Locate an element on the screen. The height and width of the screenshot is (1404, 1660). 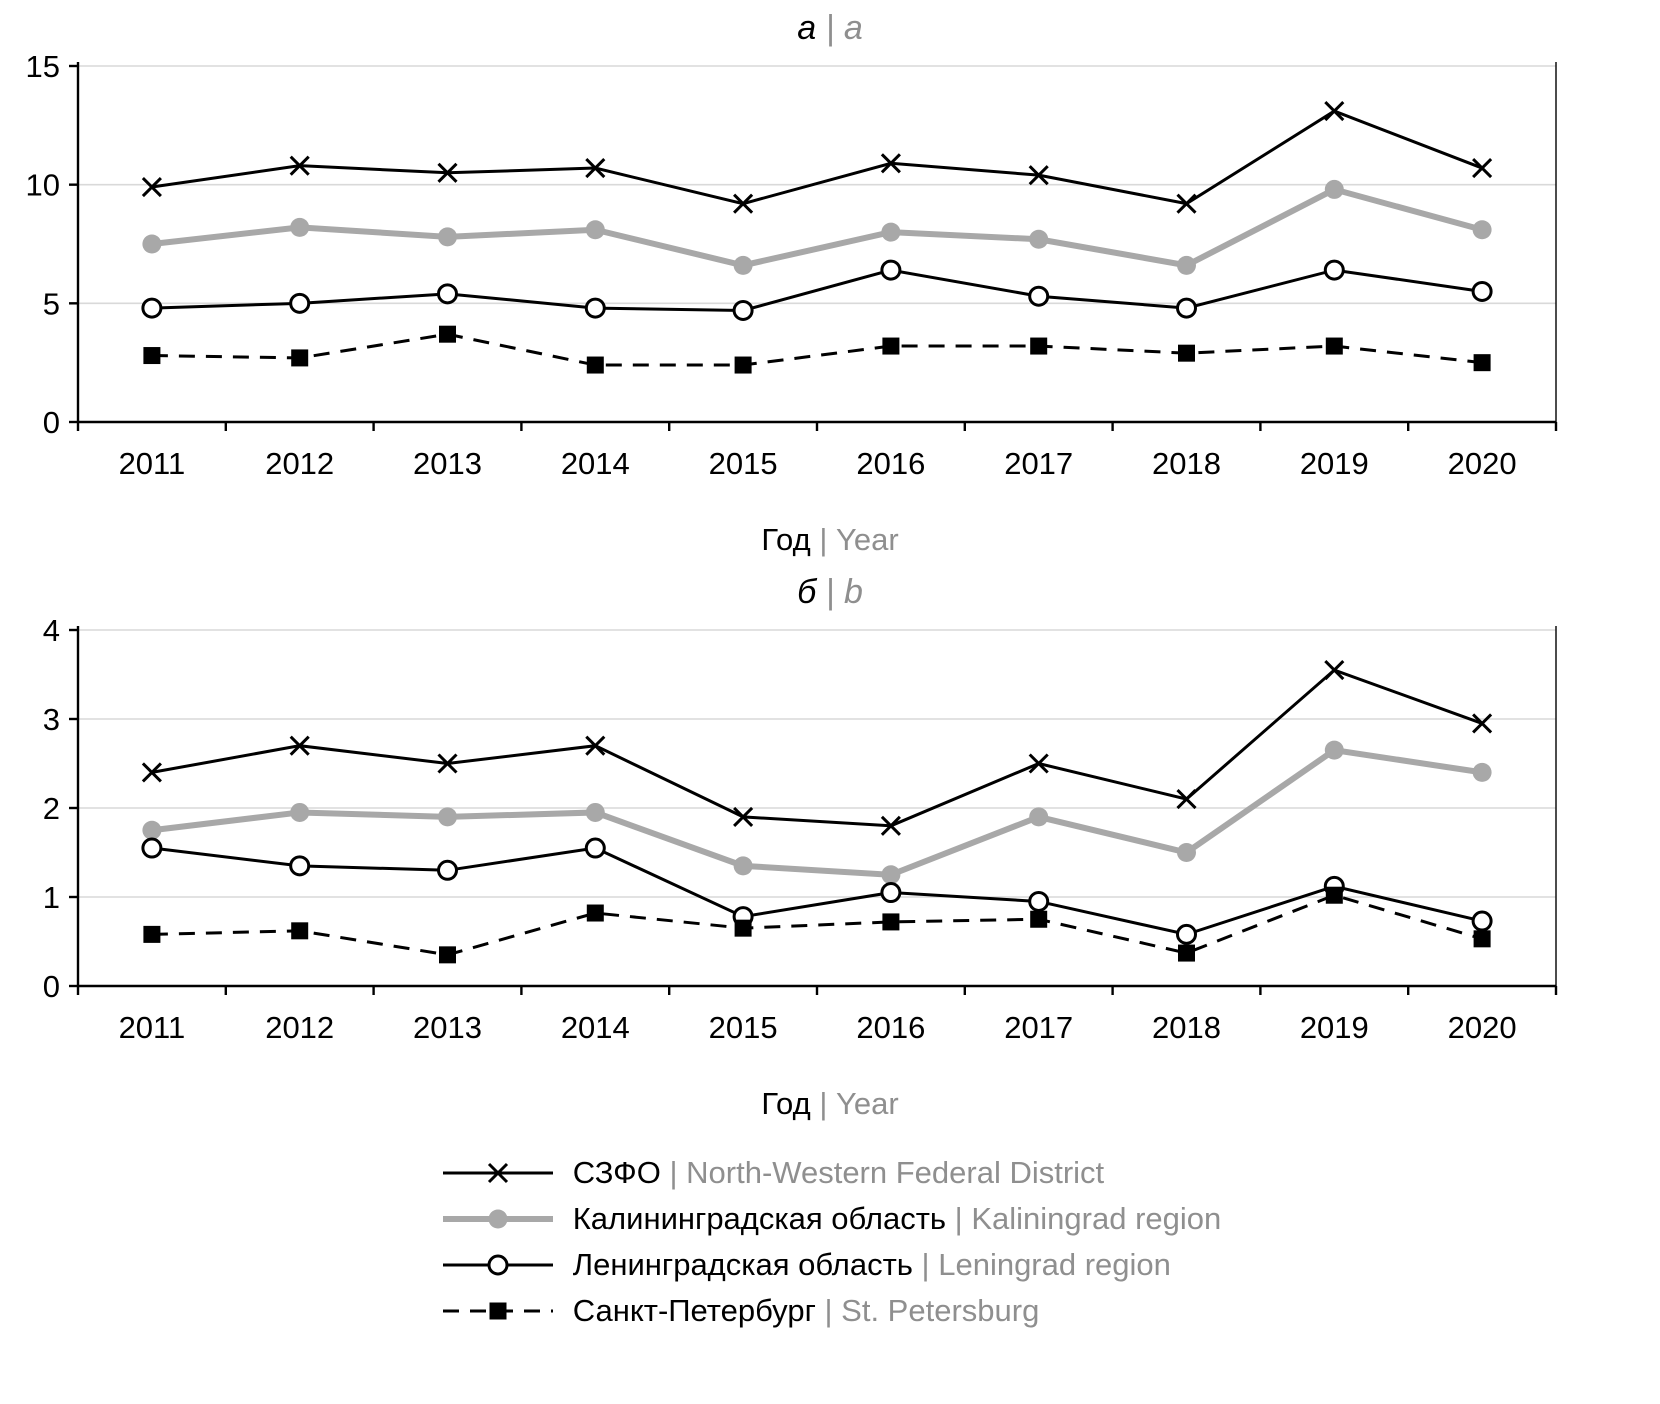
svg-text: 1 is located at coordinates (51, 897).